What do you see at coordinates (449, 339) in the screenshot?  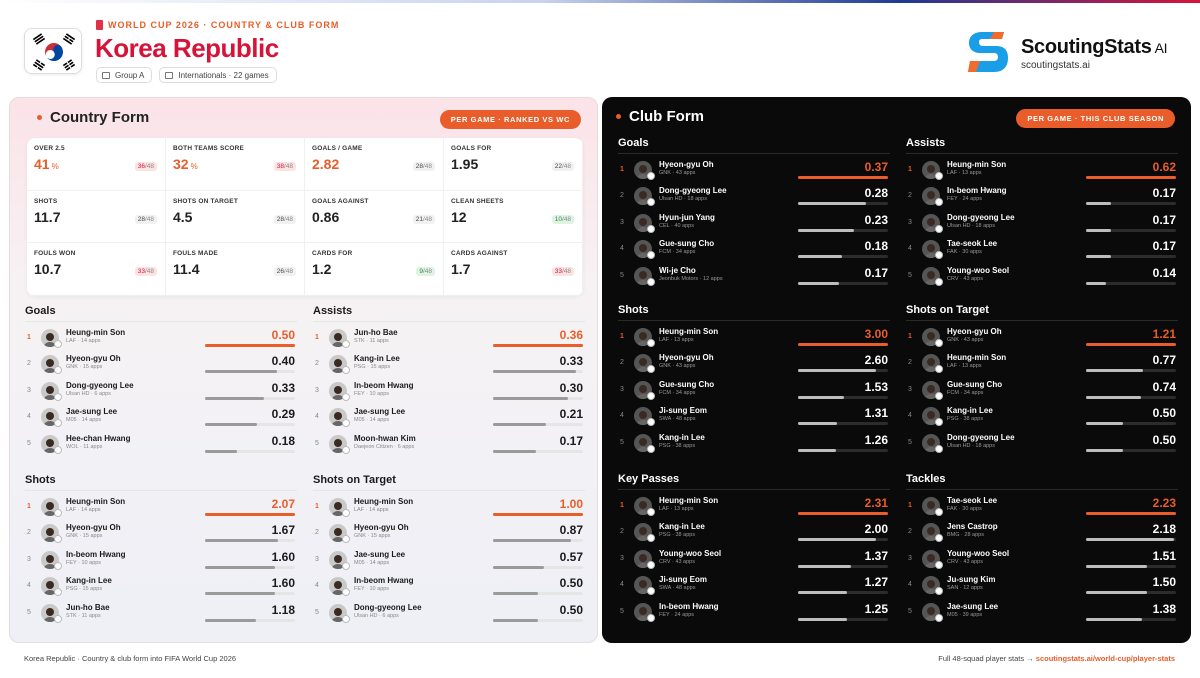 I see `leaderboard-row: 1 Jun-ho Bae STK · 11 apps 0.36` at bounding box center [449, 339].